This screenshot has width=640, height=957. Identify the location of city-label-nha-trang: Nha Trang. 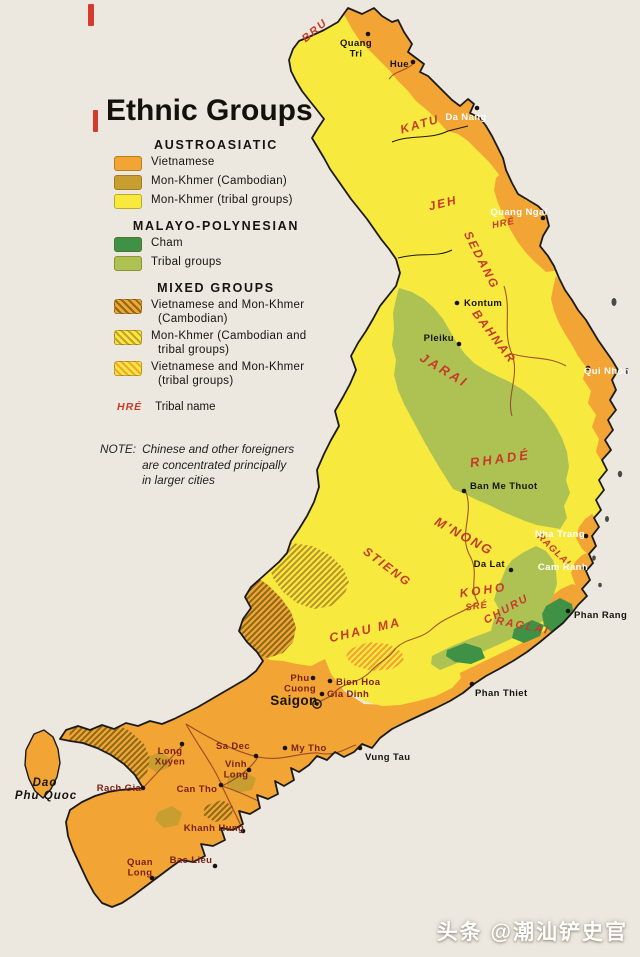
(560, 534).